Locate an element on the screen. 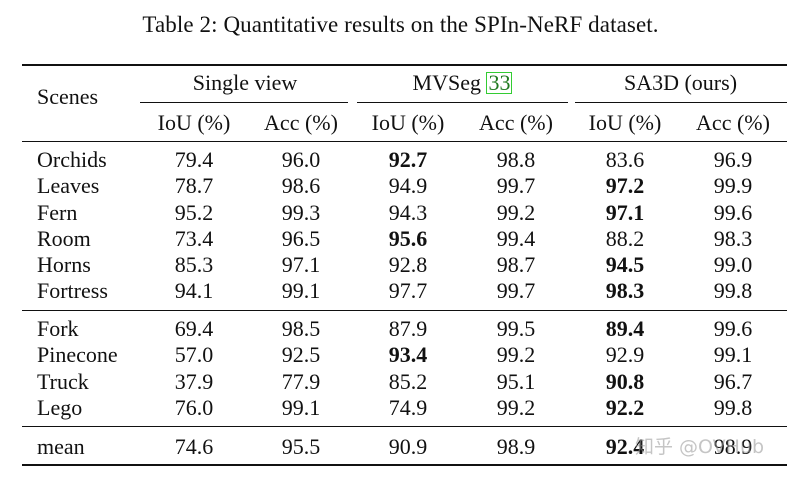 The height and width of the screenshot is (477, 801). value-cell: 96.9 is located at coordinates (733, 159).